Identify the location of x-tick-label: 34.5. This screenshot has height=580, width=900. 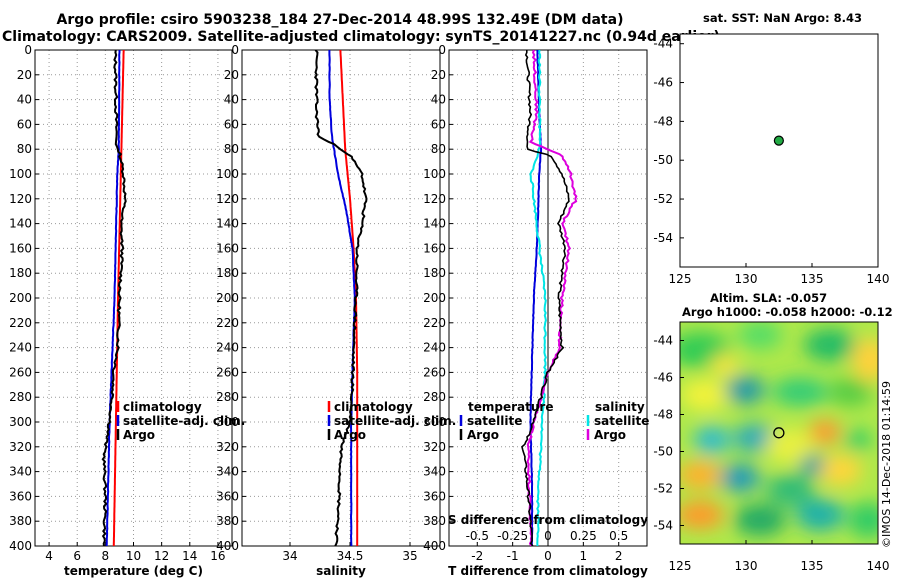
(350, 556).